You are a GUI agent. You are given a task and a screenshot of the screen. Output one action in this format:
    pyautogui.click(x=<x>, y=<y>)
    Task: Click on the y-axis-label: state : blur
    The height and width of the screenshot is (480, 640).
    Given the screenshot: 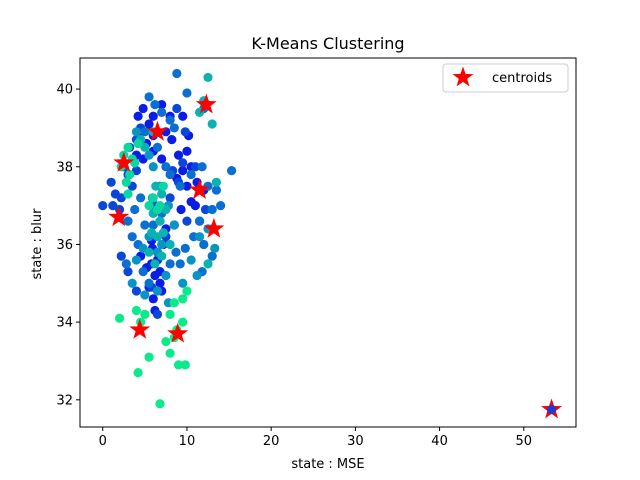 What is the action you would take?
    pyautogui.click(x=37, y=244)
    